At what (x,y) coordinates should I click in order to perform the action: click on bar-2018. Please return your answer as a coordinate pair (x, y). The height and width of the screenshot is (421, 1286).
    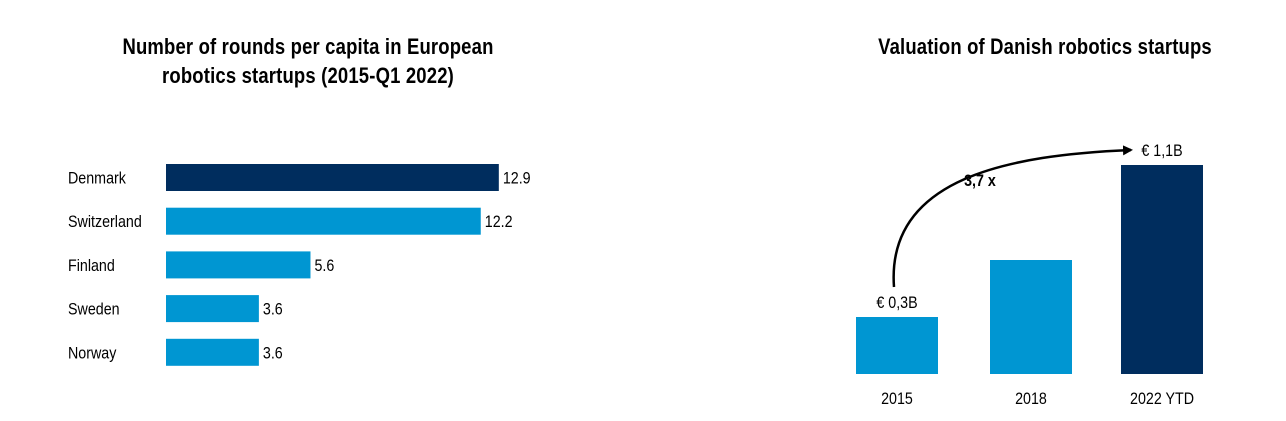
    Looking at the image, I should click on (1031, 317).